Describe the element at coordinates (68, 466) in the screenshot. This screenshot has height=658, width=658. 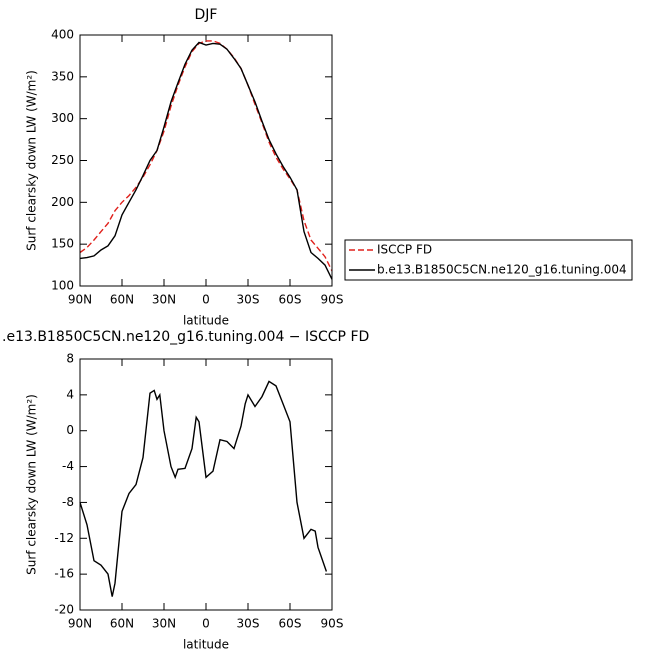
I see `y-tick-label: -4` at that location.